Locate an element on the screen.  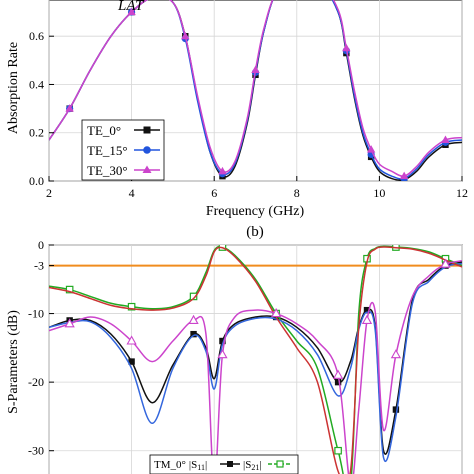
legend-marker-te0 is located at coordinates (147, 130).